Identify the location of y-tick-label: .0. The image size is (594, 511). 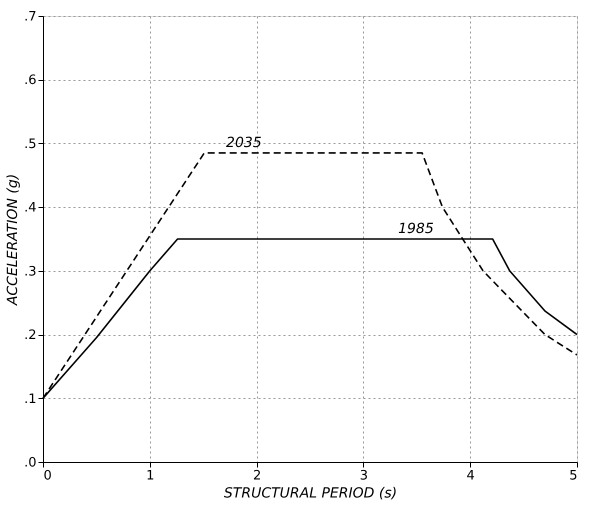
(30, 463).